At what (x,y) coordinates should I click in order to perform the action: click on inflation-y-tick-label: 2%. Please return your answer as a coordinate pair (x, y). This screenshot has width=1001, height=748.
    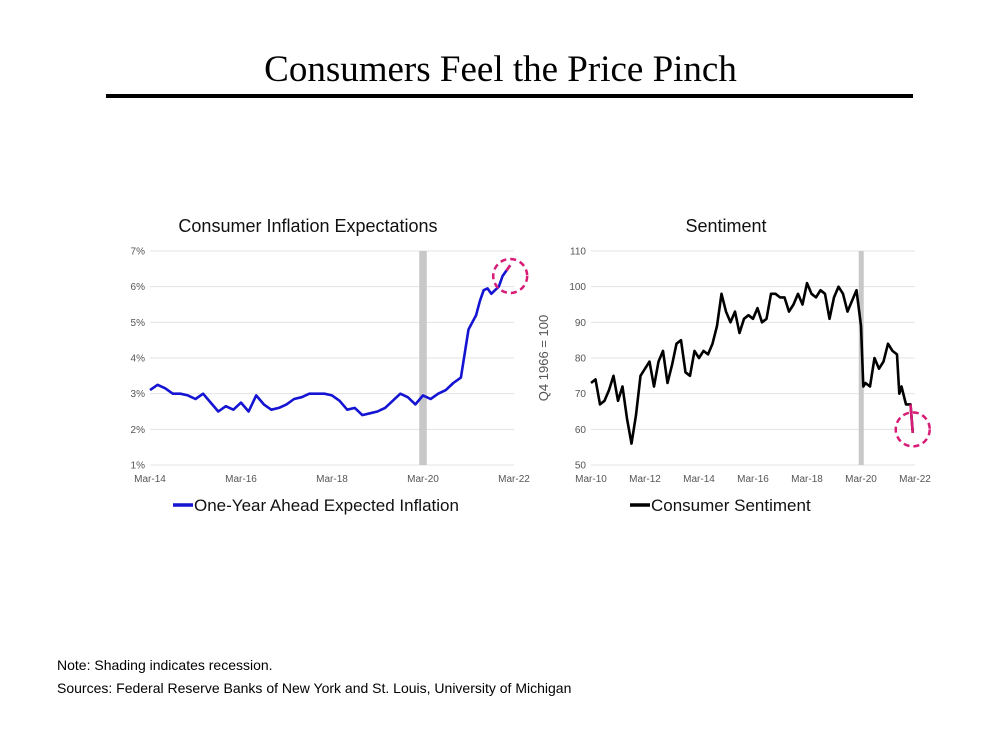
    Looking at the image, I should click on (138, 430).